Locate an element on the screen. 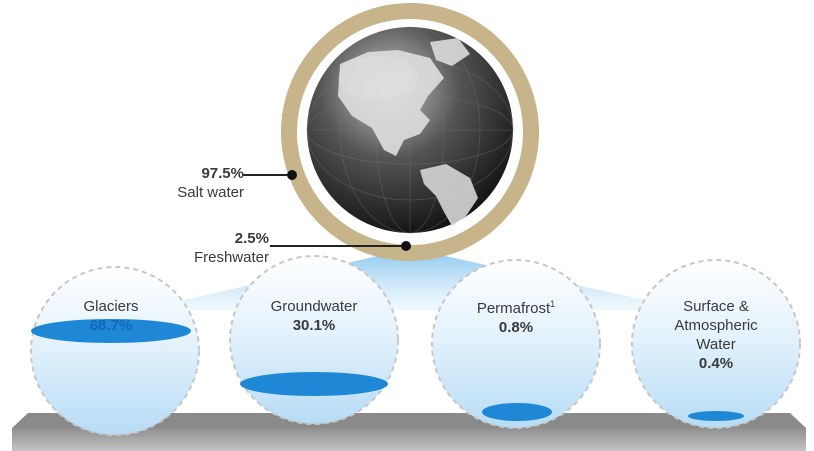 The height and width of the screenshot is (451, 814). permafrost-label: Permafrost1 0.8% is located at coordinates (516, 316).